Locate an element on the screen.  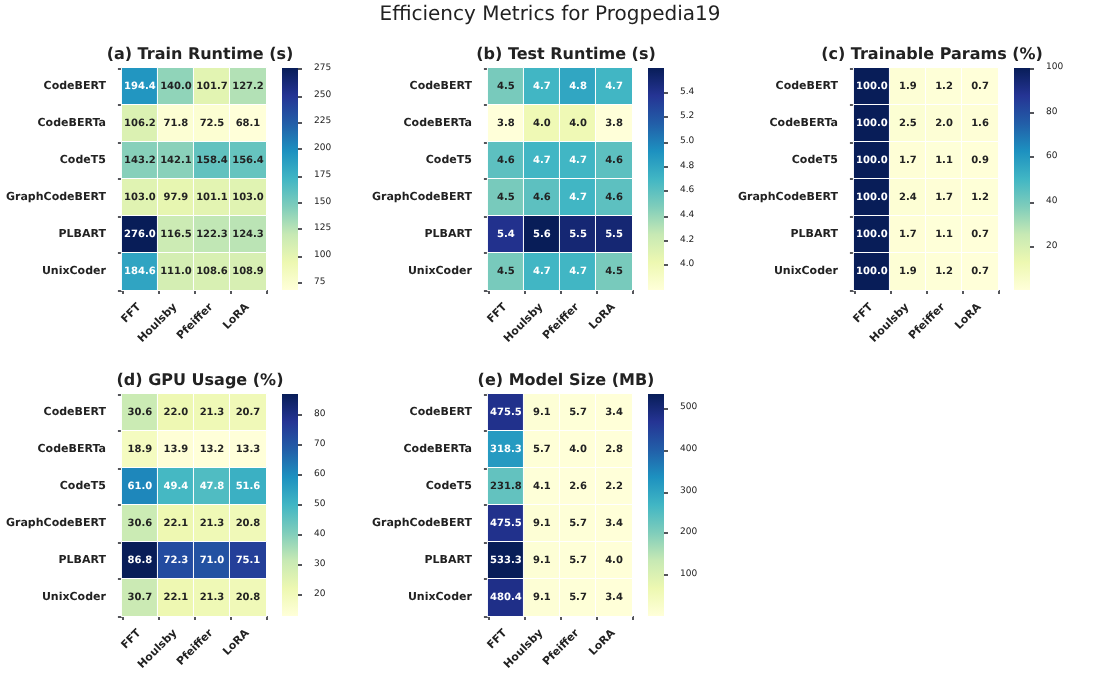
chart-title: (a) Train Runtime (s) is located at coordinates (200, 54).